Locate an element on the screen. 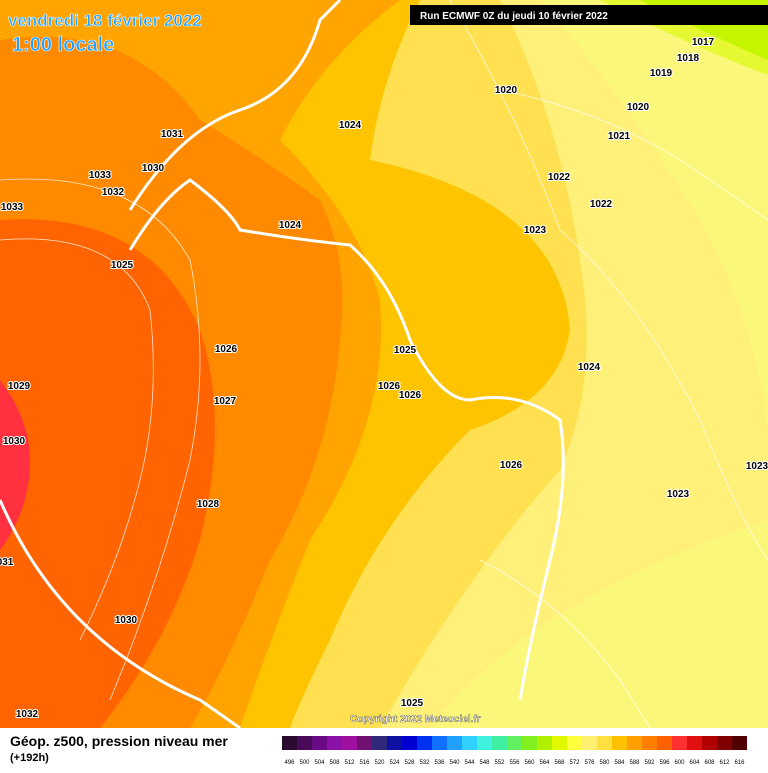 This screenshot has height=773, width=768. isobar-label: 1019 is located at coordinates (661, 73).